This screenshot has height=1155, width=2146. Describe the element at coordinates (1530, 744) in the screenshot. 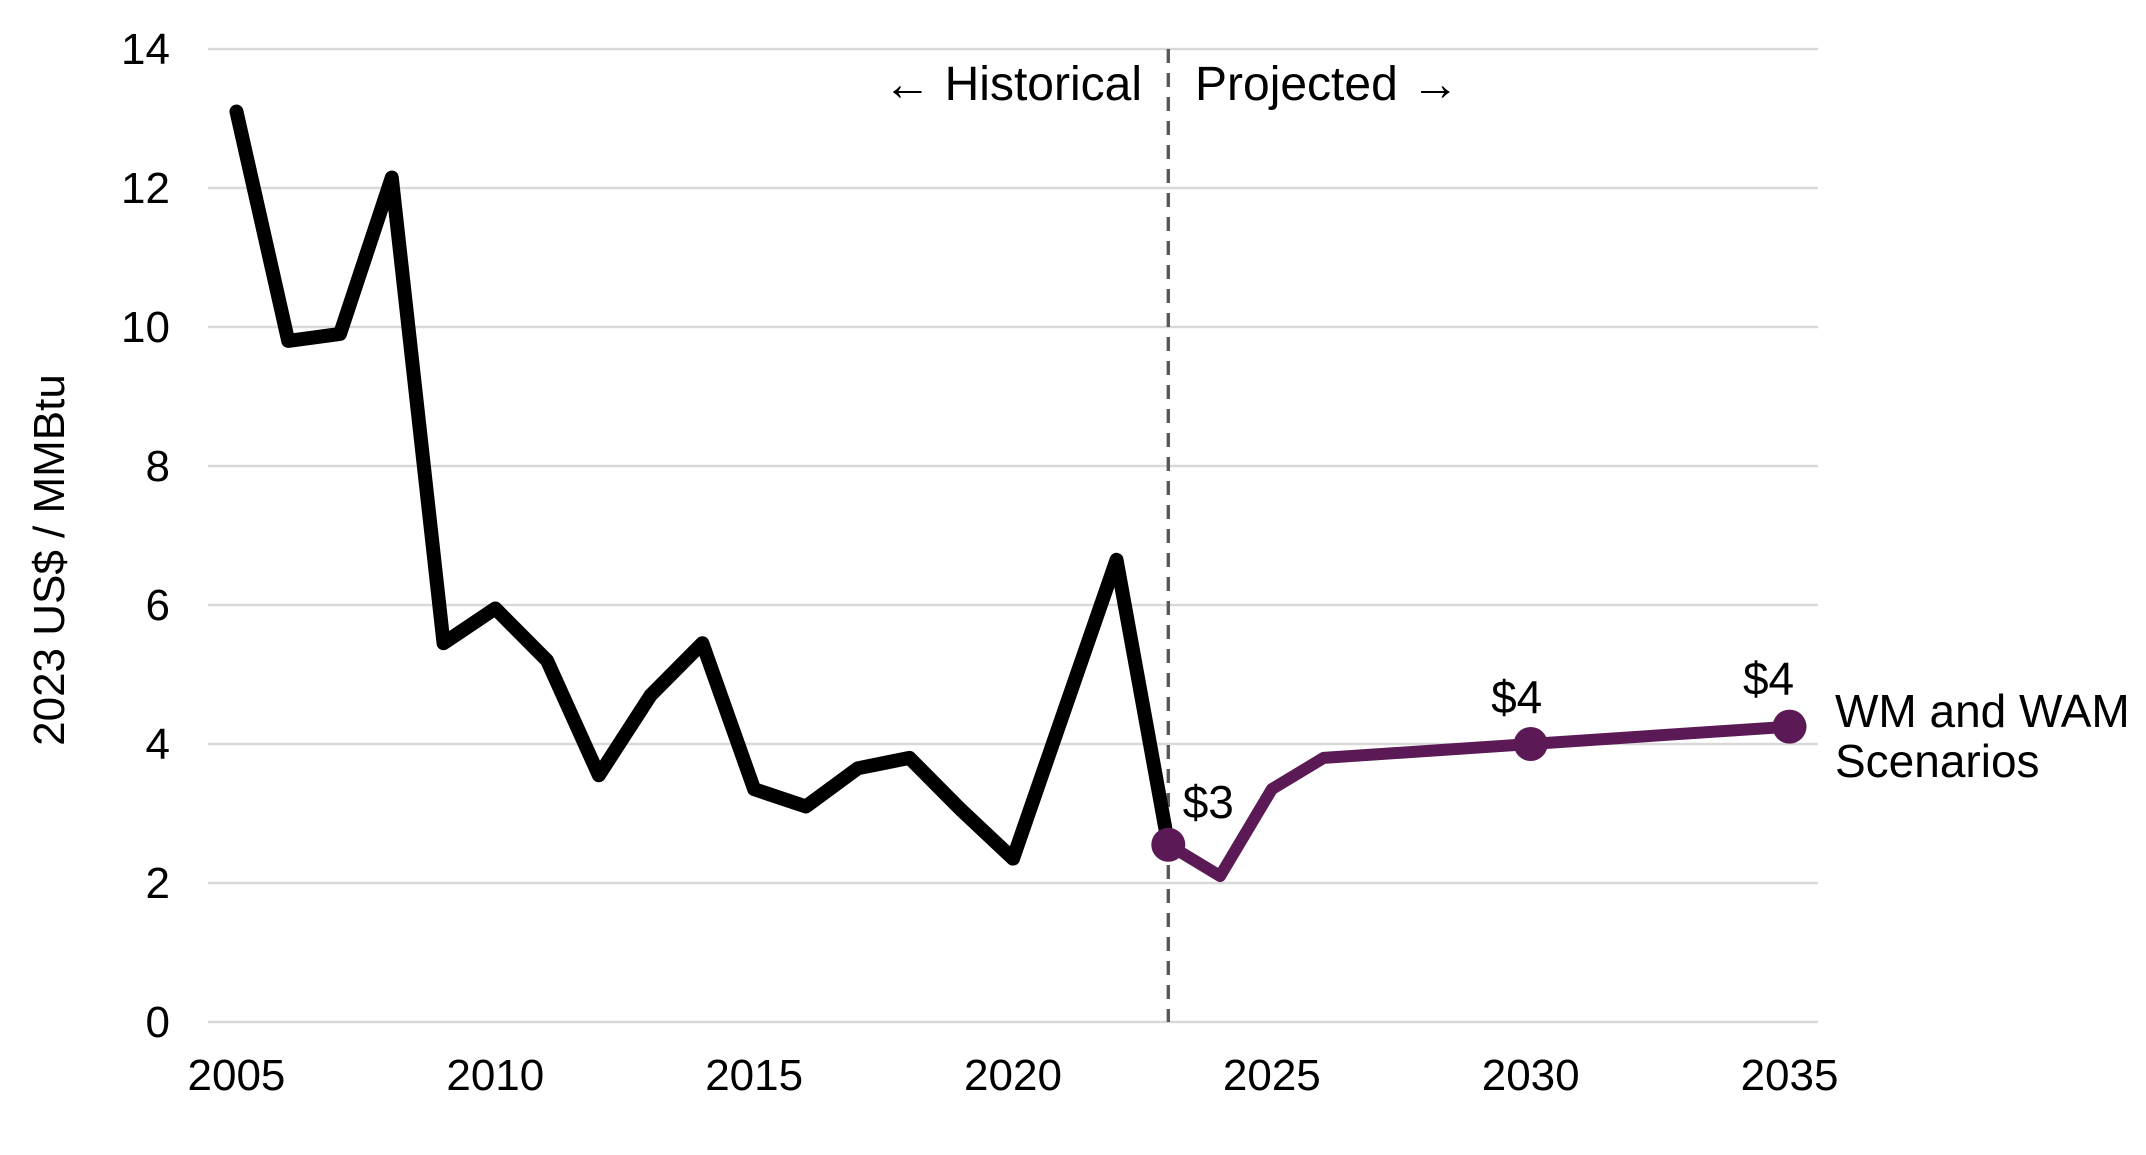

I see `data-marker-2030` at that location.